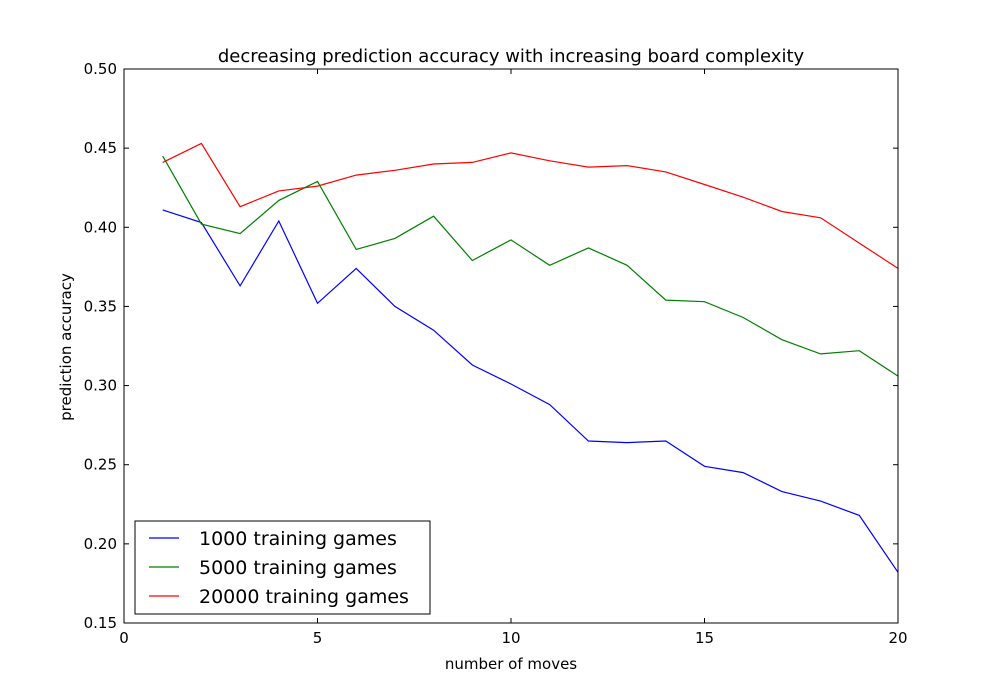 This screenshot has height=698, width=997. I want to click on y-tick-label: 0.45, so click(100, 148).